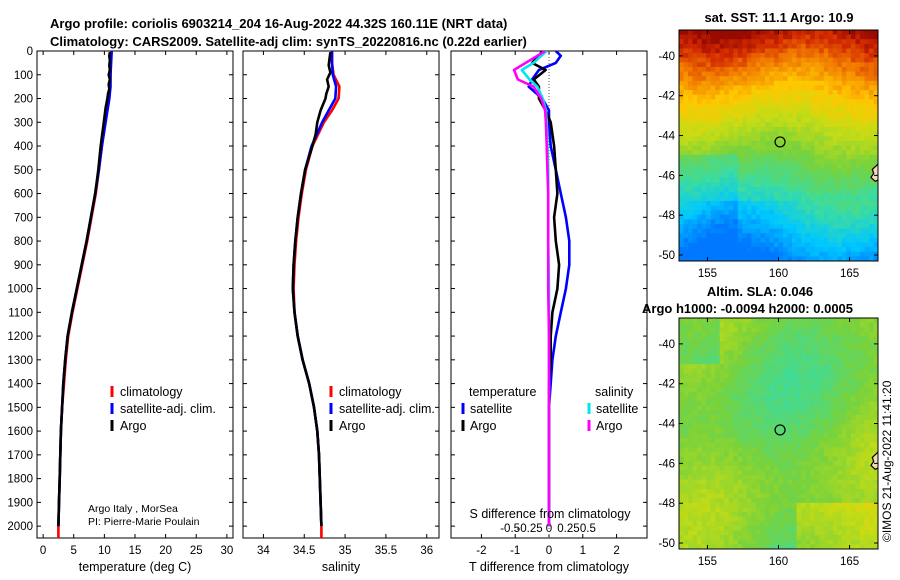 The image size is (900, 580). I want to click on temperature-series, so click(85, 294).